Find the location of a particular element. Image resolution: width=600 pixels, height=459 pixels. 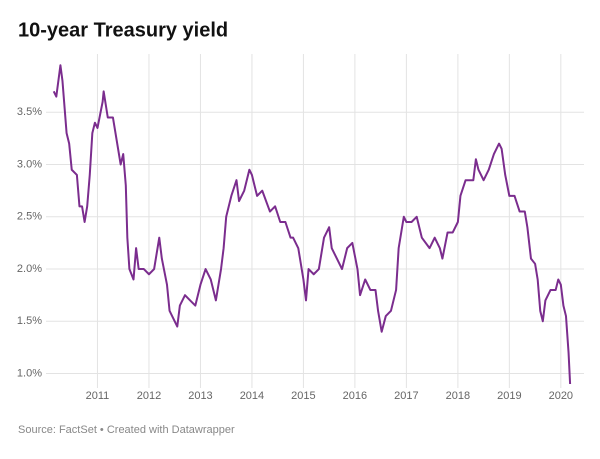

x-tick-label: 2011 is located at coordinates (98, 396).